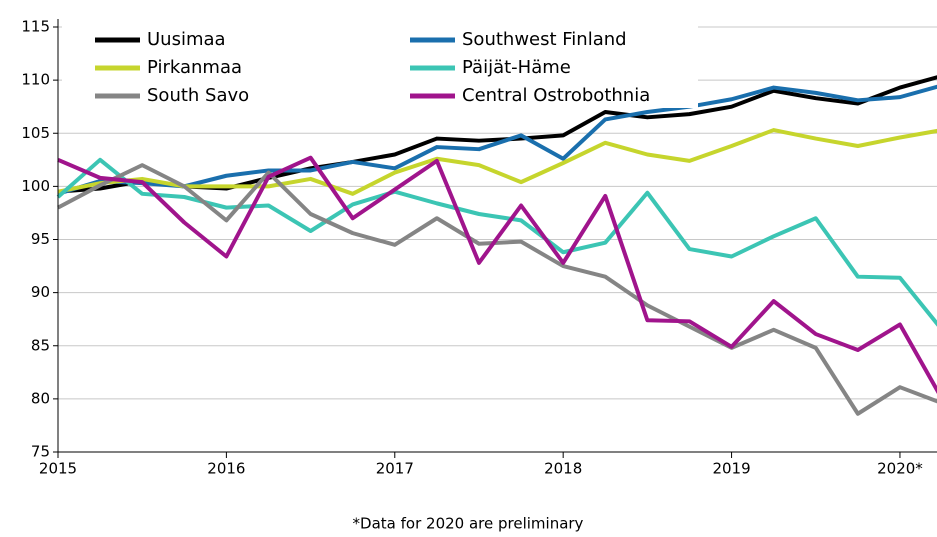 The image size is (937, 537). I want to click on x-tick-label: 2020*, so click(900, 469).